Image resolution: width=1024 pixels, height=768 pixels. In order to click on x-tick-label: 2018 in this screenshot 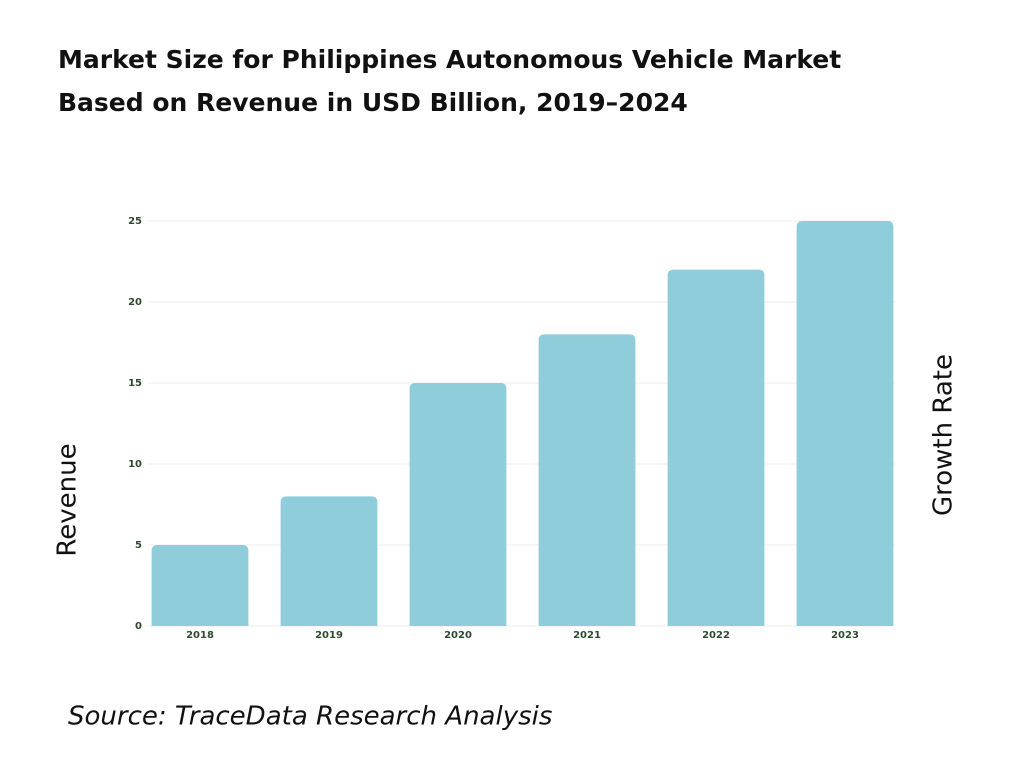, I will do `click(200, 635)`.